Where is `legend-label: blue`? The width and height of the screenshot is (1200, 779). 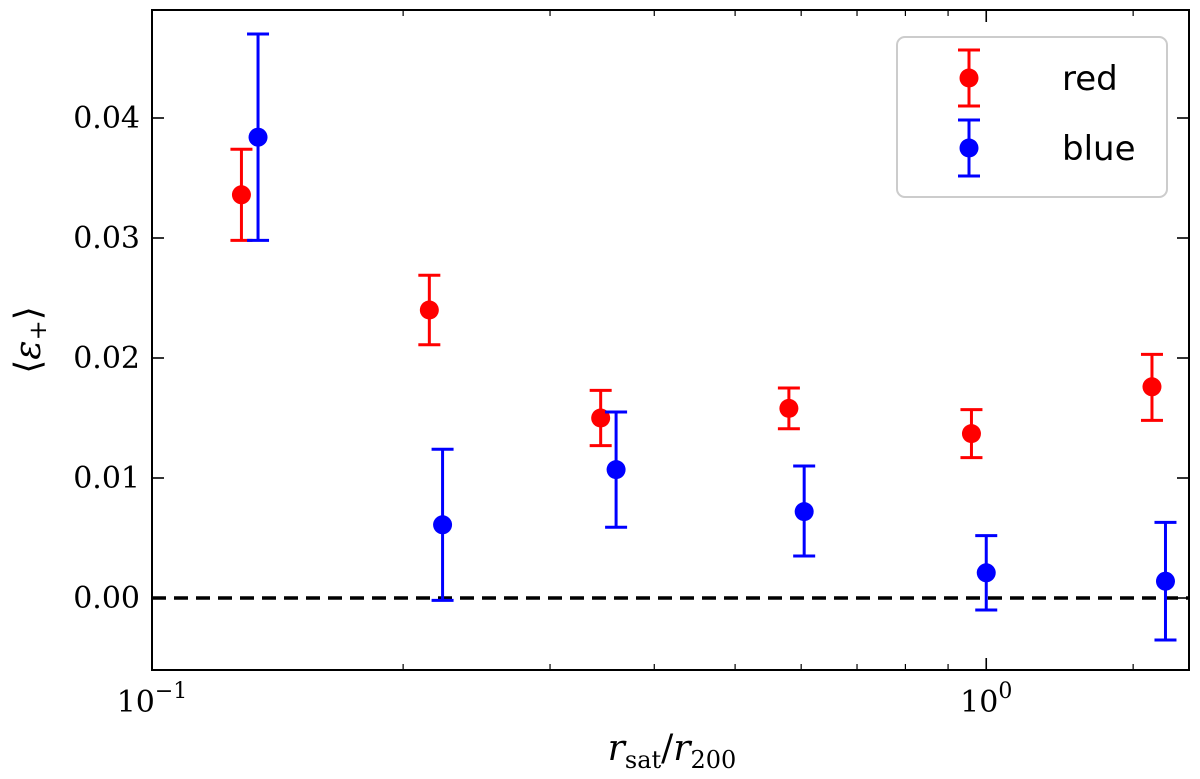
legend-label: blue is located at coordinates (1099, 149).